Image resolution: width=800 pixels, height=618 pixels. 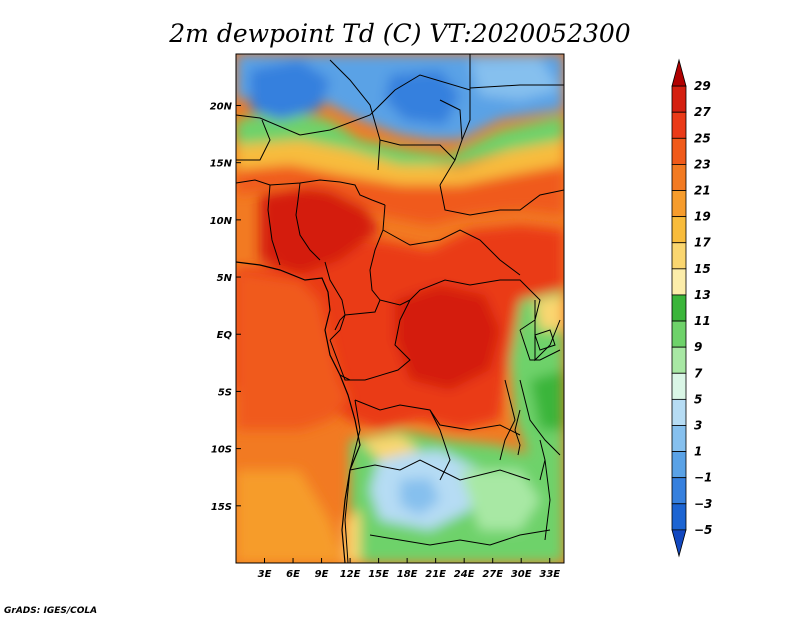 What do you see at coordinates (464, 574) in the screenshot?
I see `x-tick-label: 24E` at bounding box center [464, 574].